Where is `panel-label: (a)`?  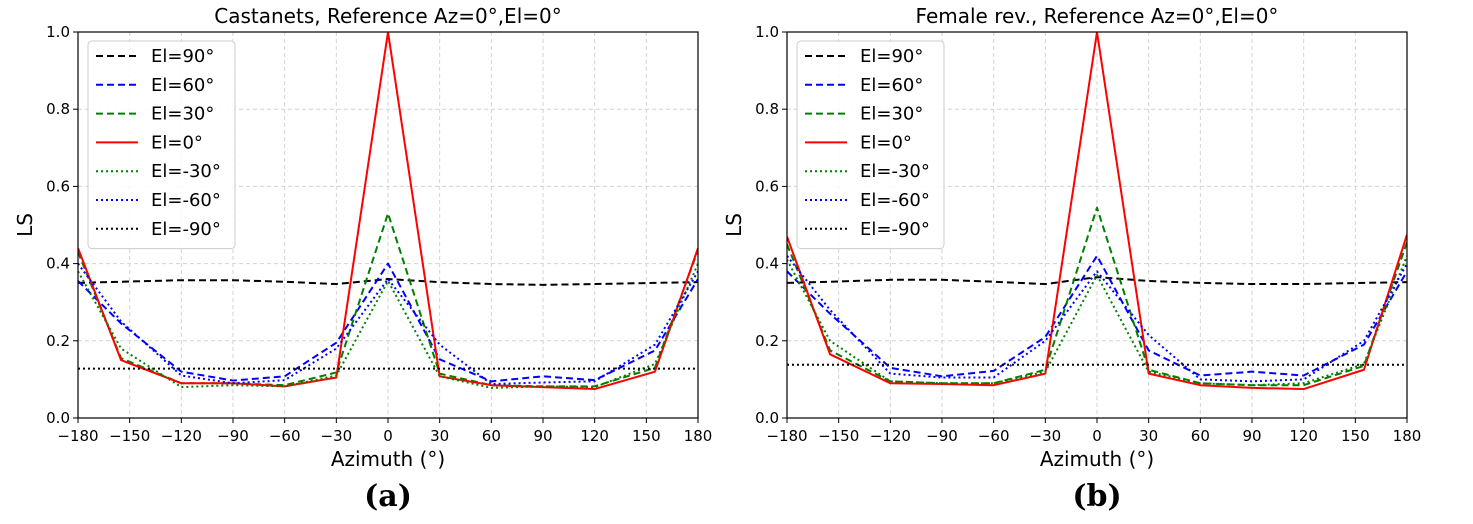 panel-label: (a) is located at coordinates (388, 496).